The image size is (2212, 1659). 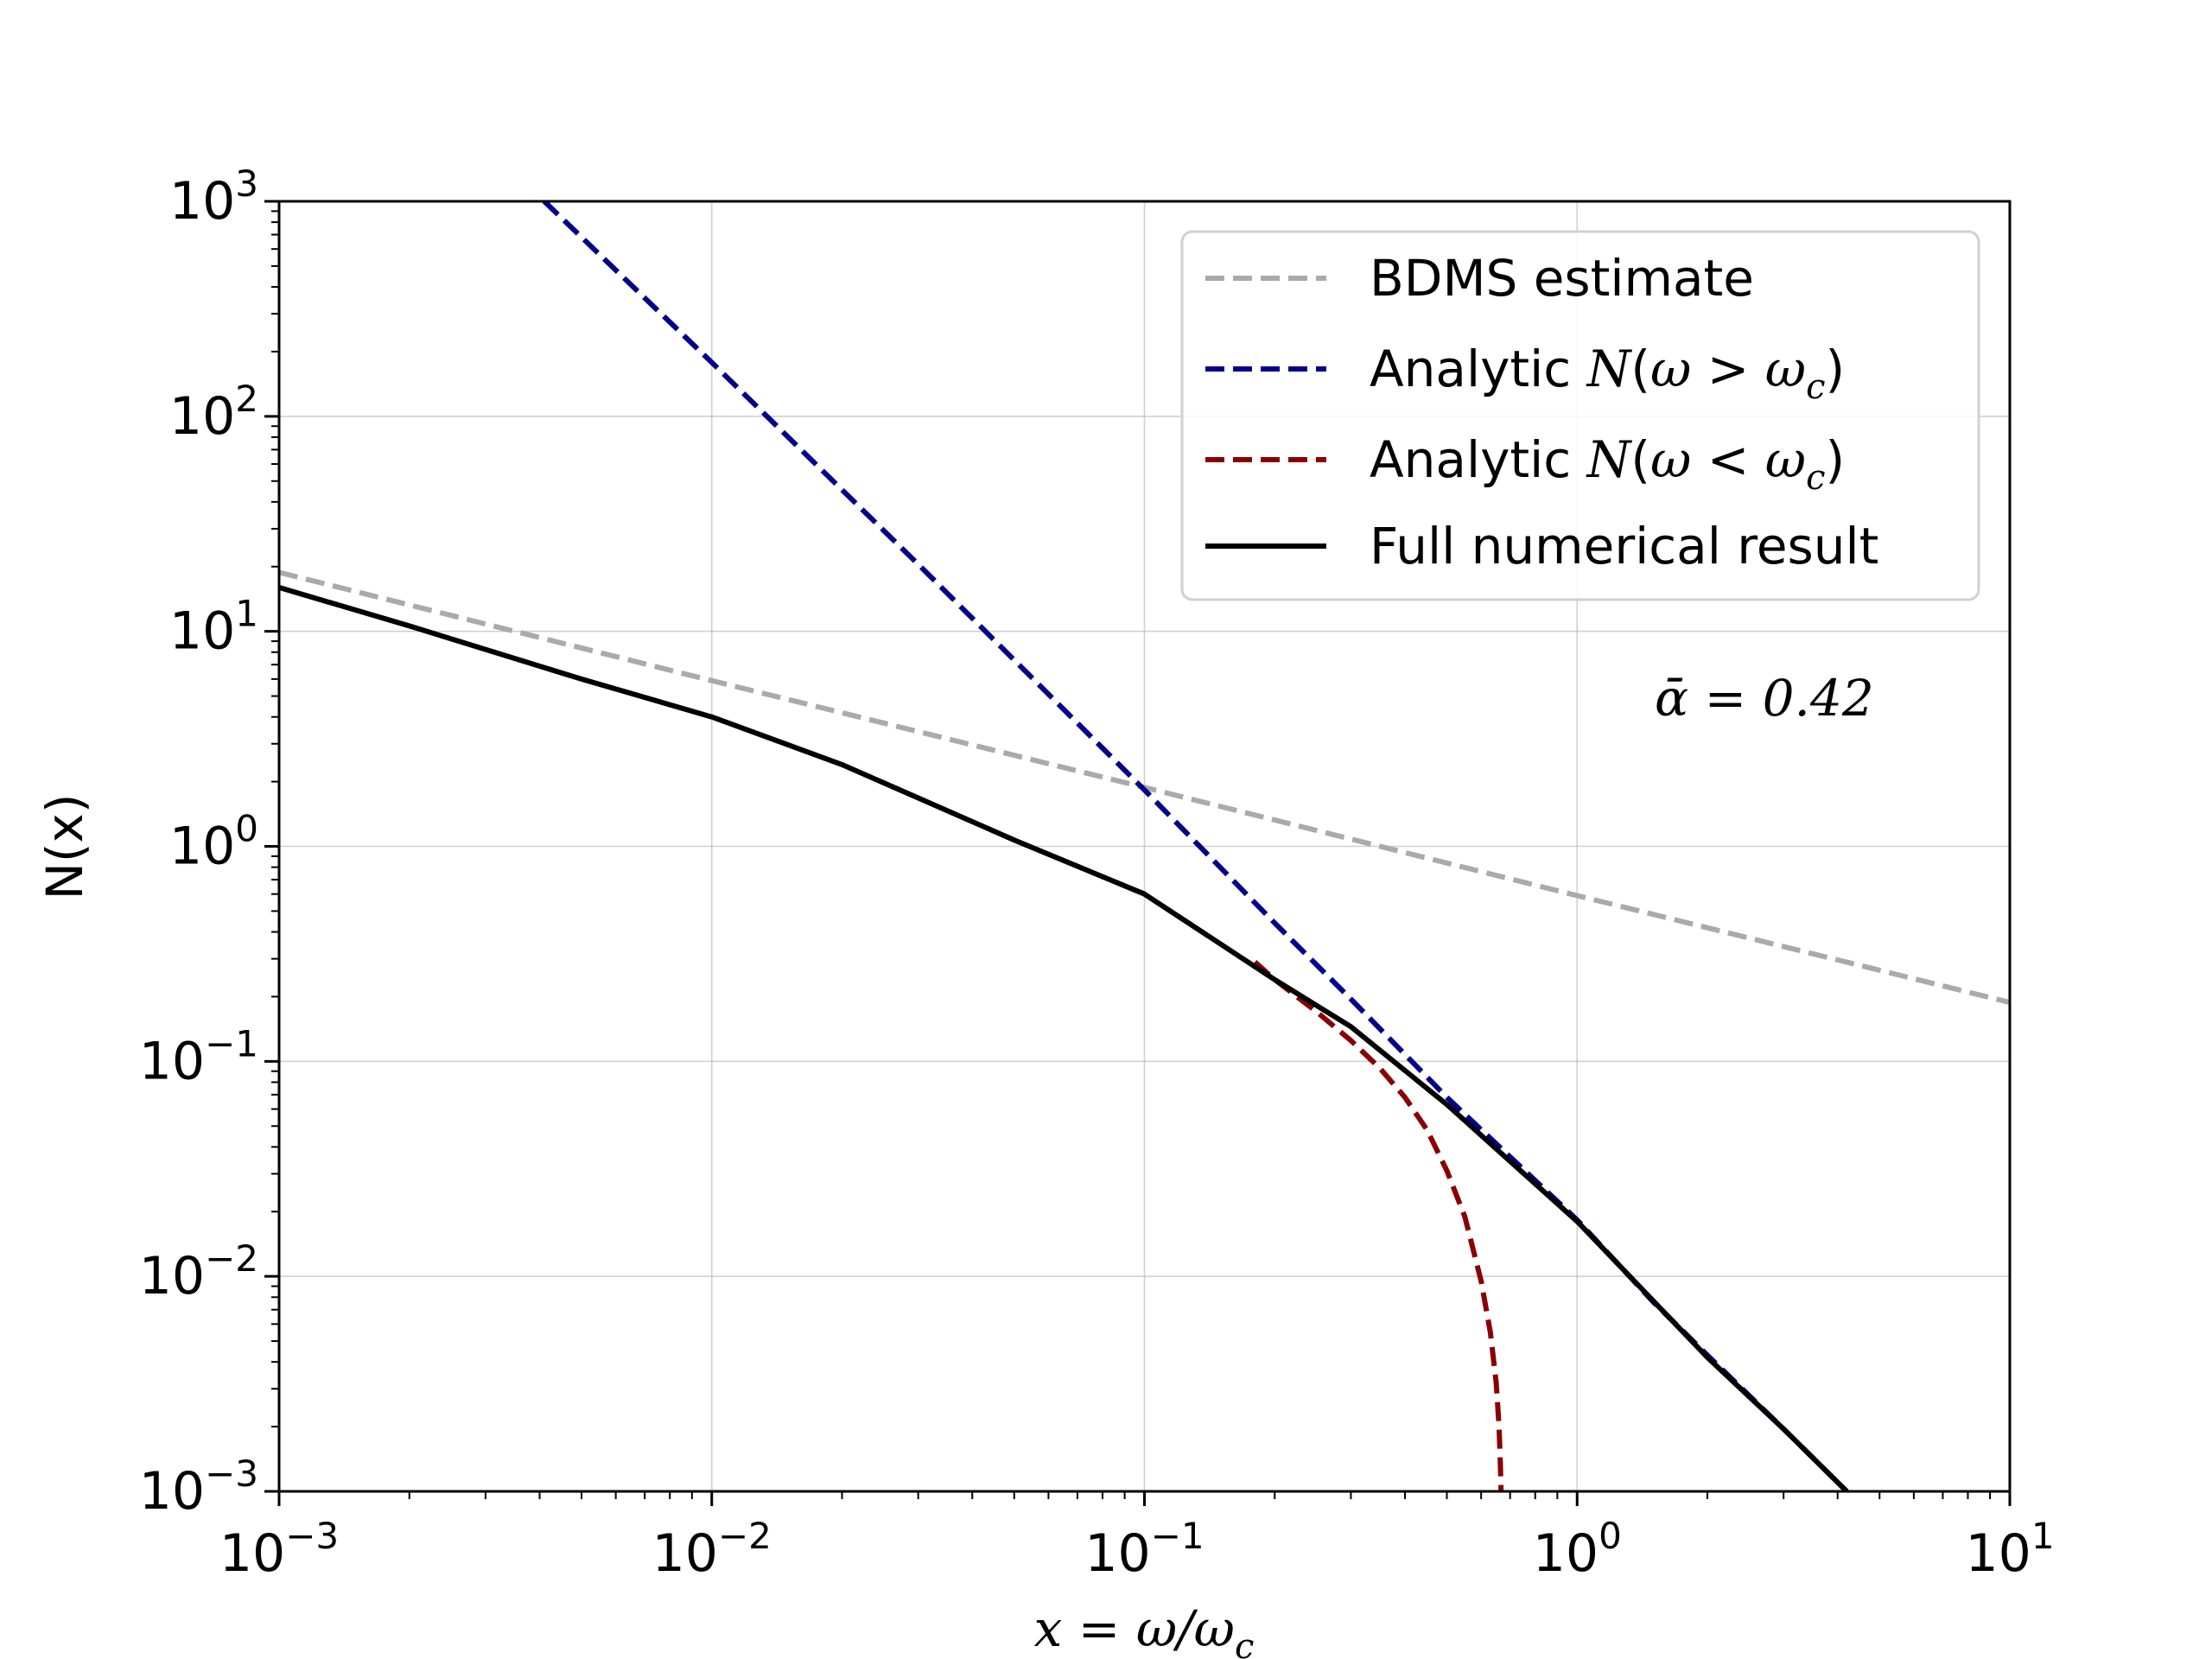 I want to click on alpha-annotation: ᾱ = 0.42, so click(x=1764, y=698).